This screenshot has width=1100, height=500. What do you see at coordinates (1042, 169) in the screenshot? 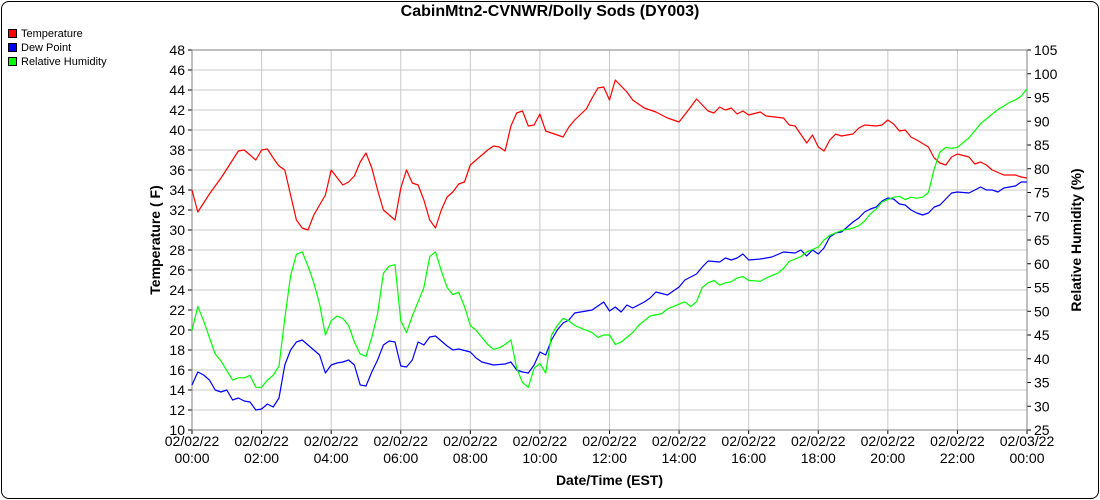
I see `y2-tick-label: 80` at bounding box center [1042, 169].